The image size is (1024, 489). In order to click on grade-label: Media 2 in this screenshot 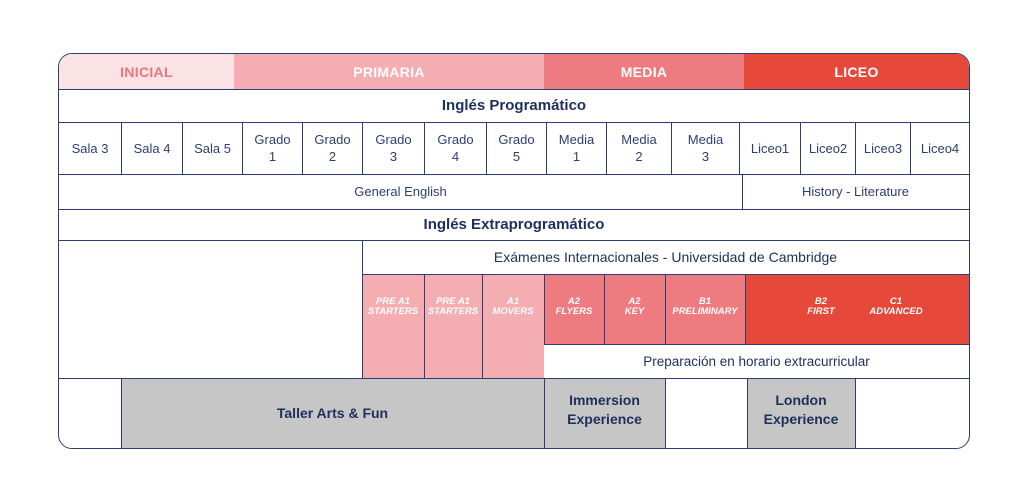, I will do `click(639, 148)`.